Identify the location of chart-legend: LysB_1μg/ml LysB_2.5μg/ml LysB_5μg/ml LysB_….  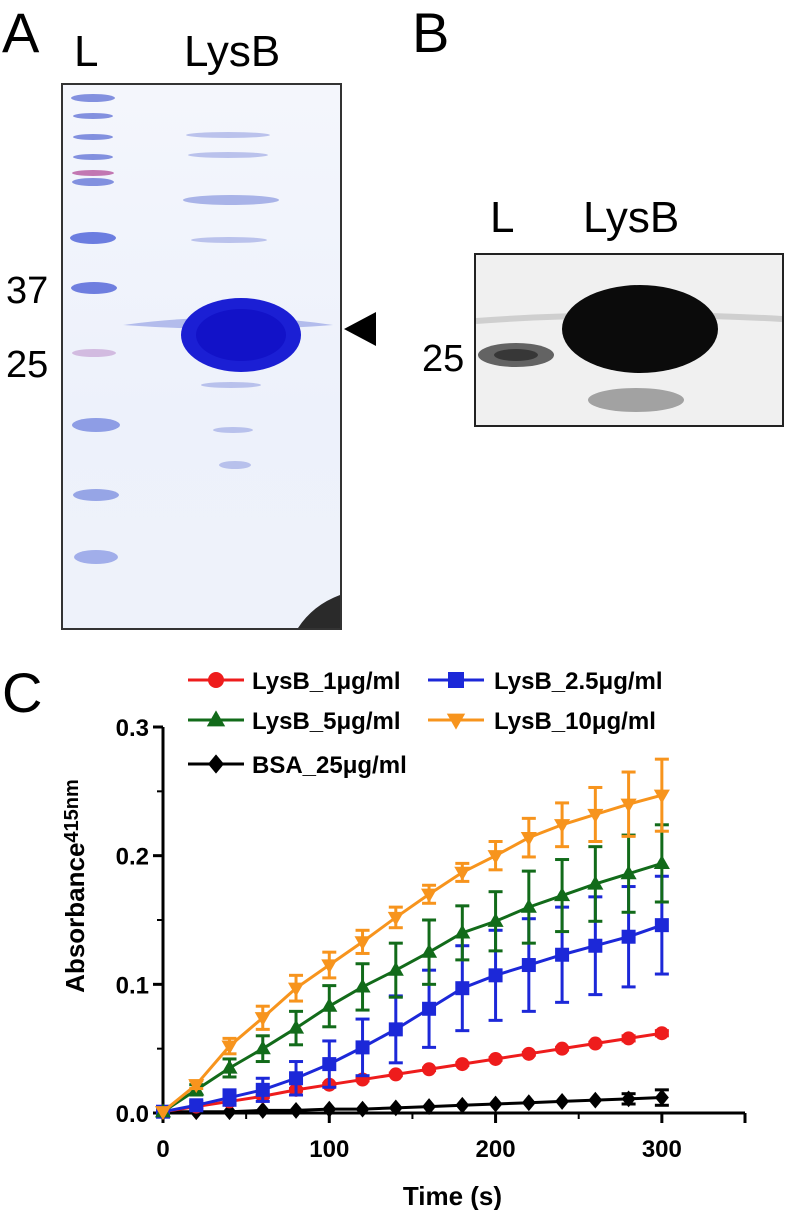
(425, 723).